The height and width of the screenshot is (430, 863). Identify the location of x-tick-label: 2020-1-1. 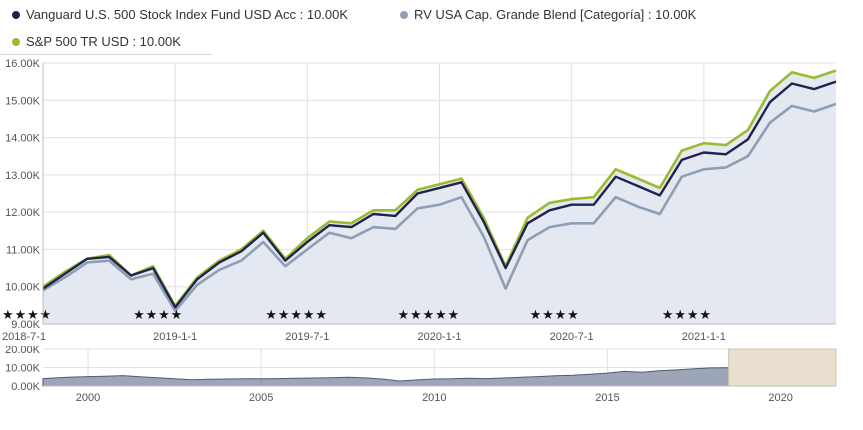
(439, 337).